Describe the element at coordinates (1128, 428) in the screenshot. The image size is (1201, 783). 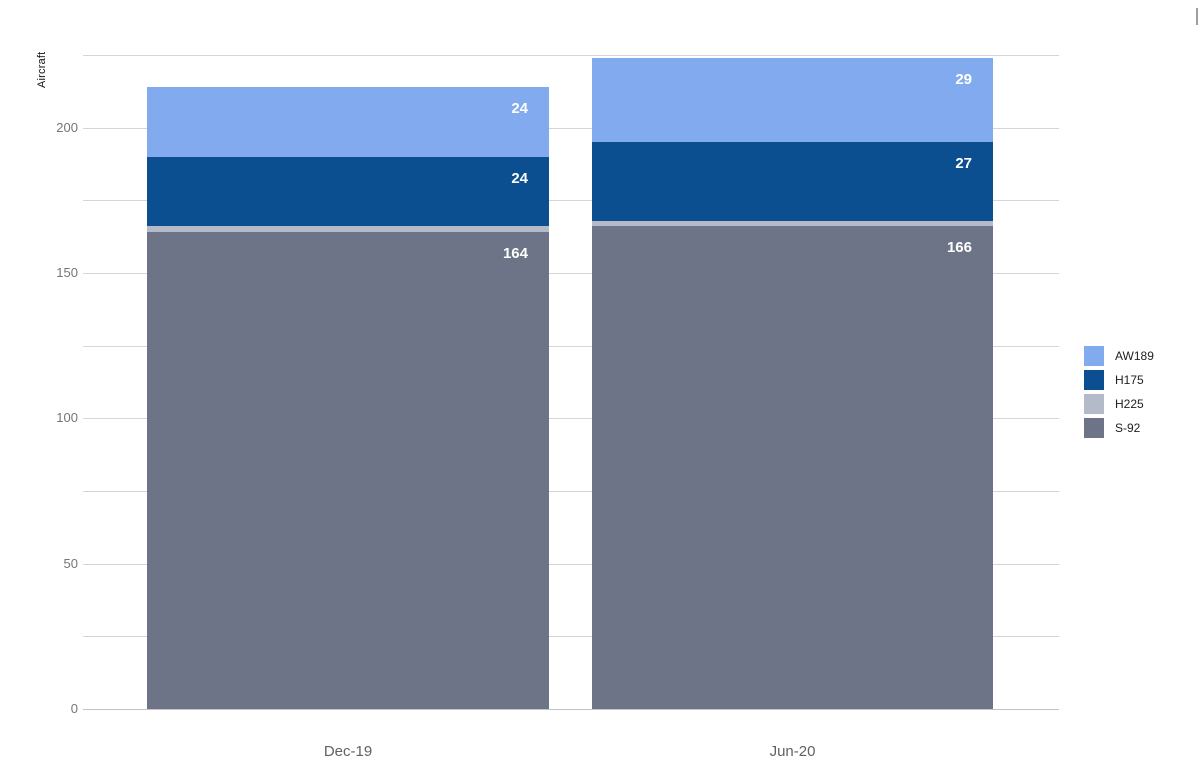
I see `legend-label-S-92: S-92` at that location.